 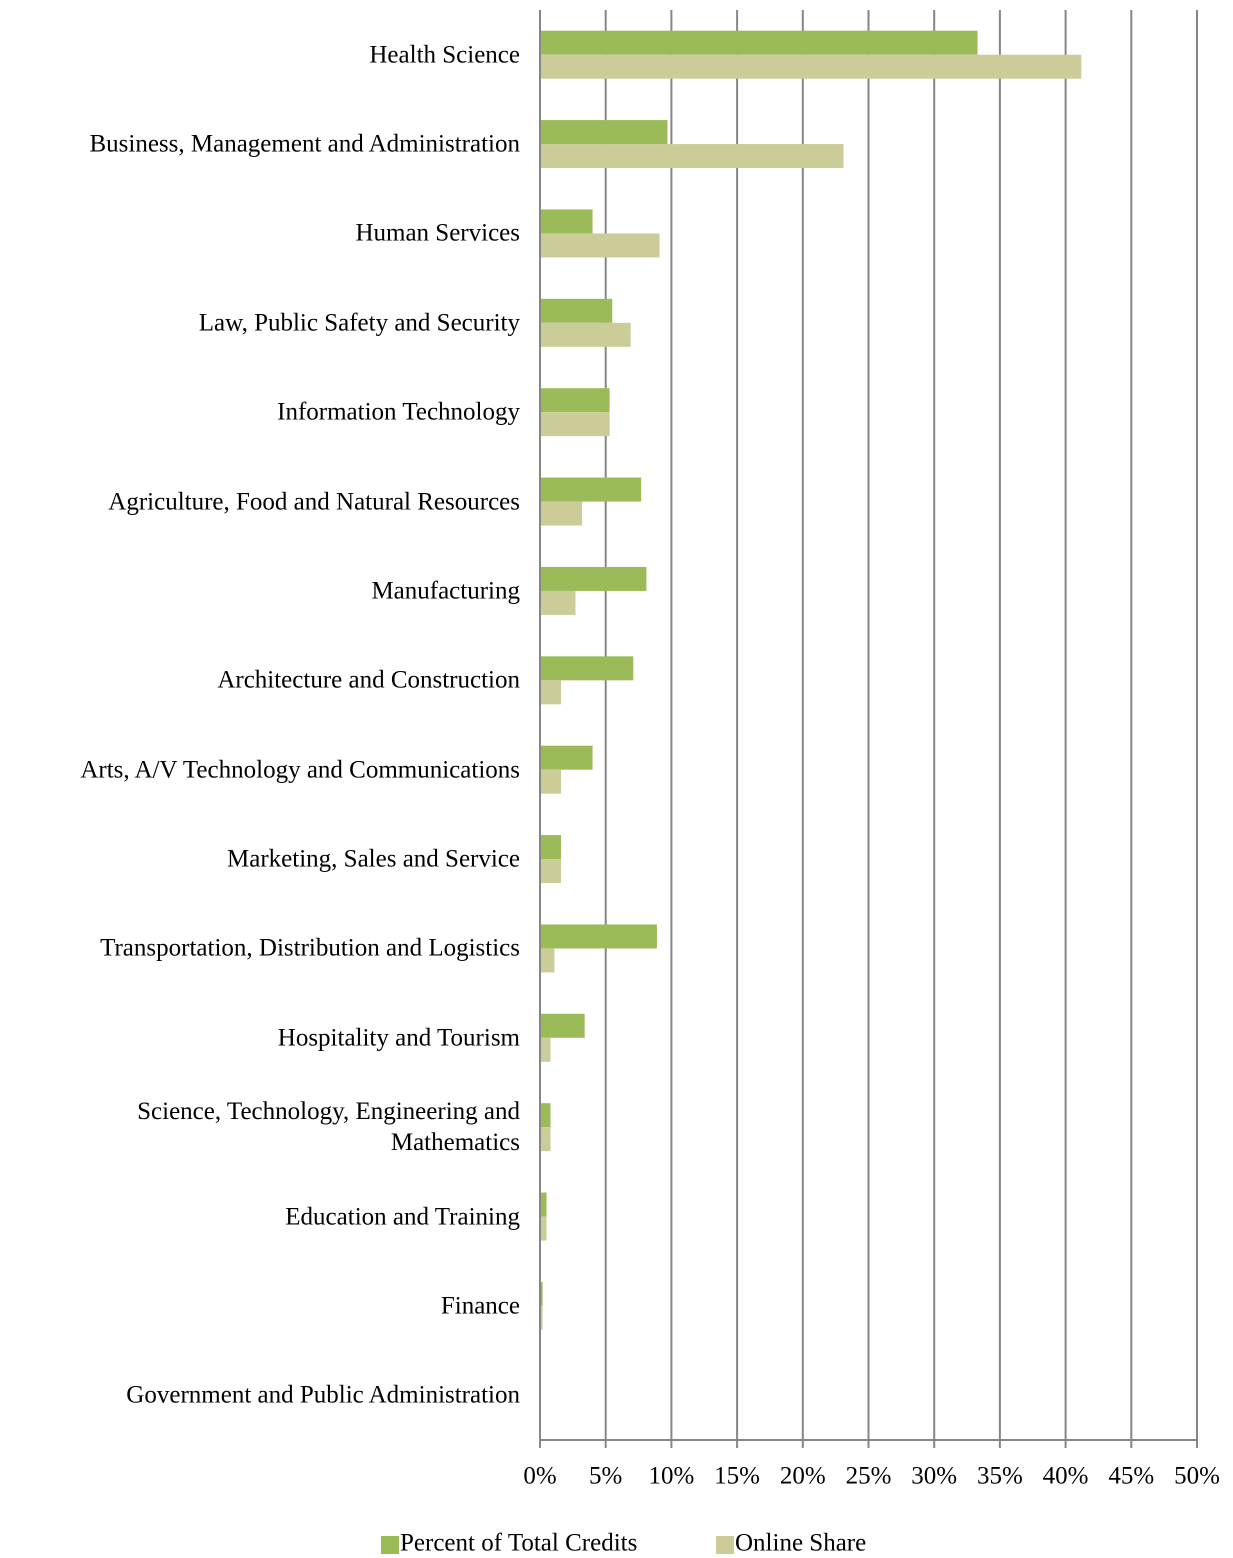 What do you see at coordinates (605, 1476) in the screenshot?
I see `x-tick-label: 5%` at bounding box center [605, 1476].